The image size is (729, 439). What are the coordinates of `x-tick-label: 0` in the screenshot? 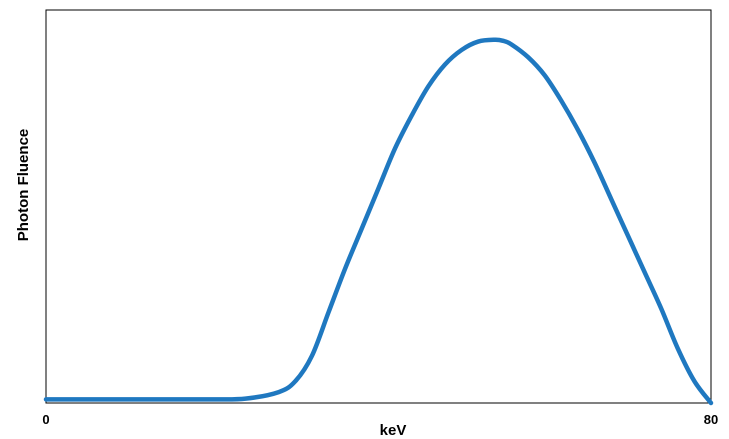 It's located at (45, 419).